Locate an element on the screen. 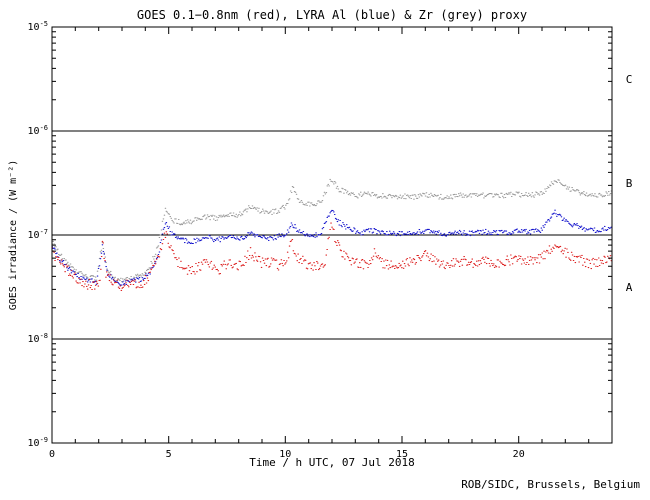 This screenshot has width=650, height=500. flare-class-label: B is located at coordinates (629, 183).